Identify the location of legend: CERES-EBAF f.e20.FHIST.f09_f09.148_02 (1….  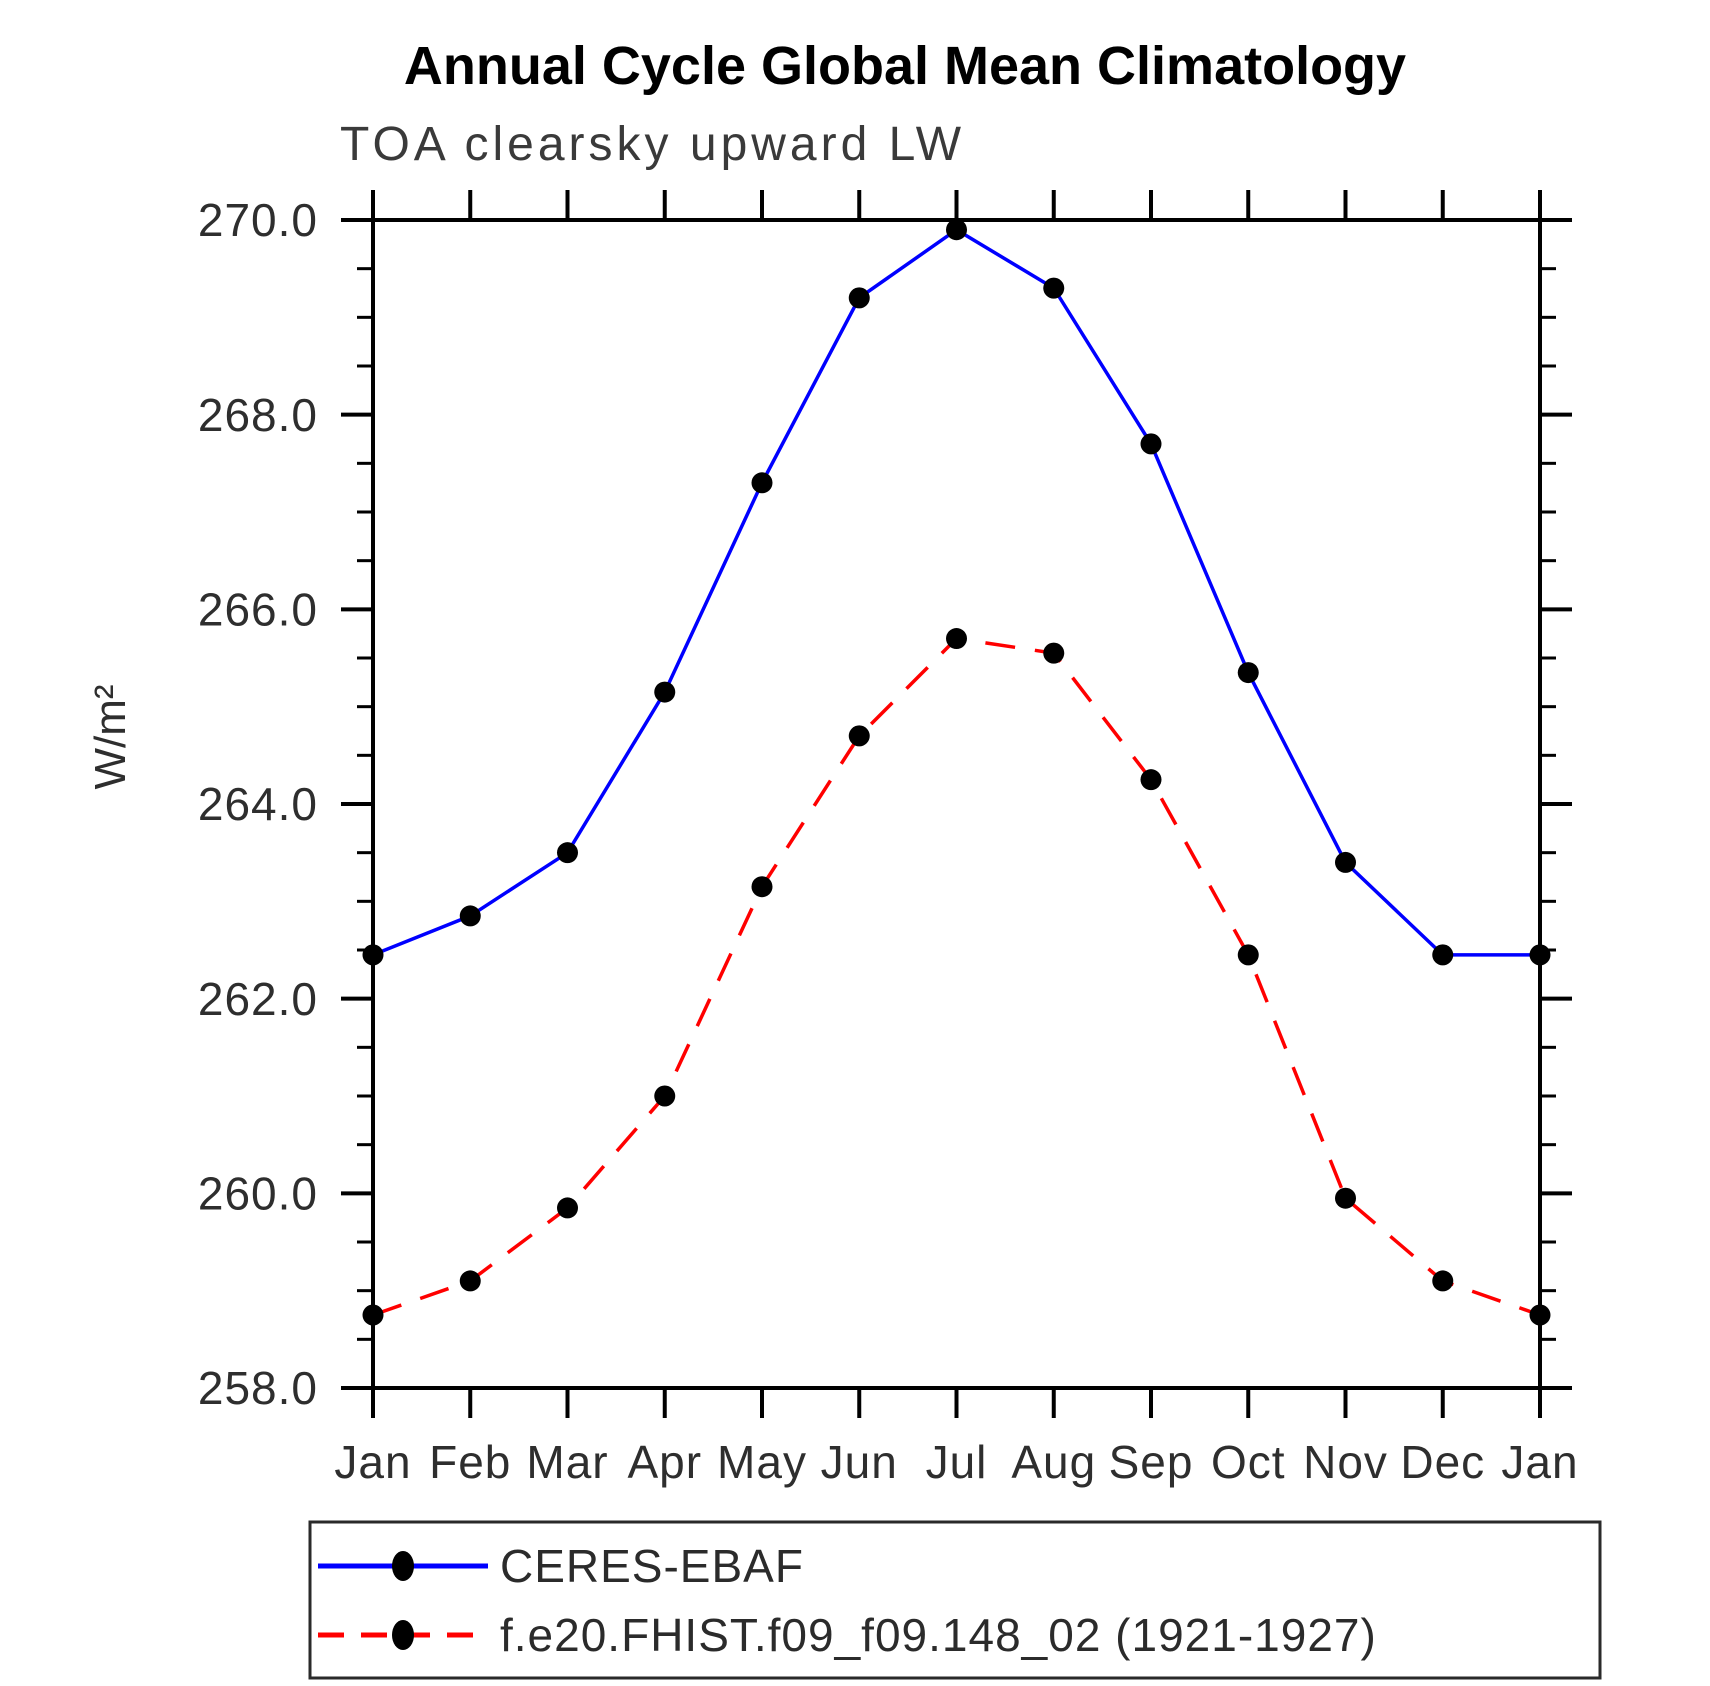
(955, 1600).